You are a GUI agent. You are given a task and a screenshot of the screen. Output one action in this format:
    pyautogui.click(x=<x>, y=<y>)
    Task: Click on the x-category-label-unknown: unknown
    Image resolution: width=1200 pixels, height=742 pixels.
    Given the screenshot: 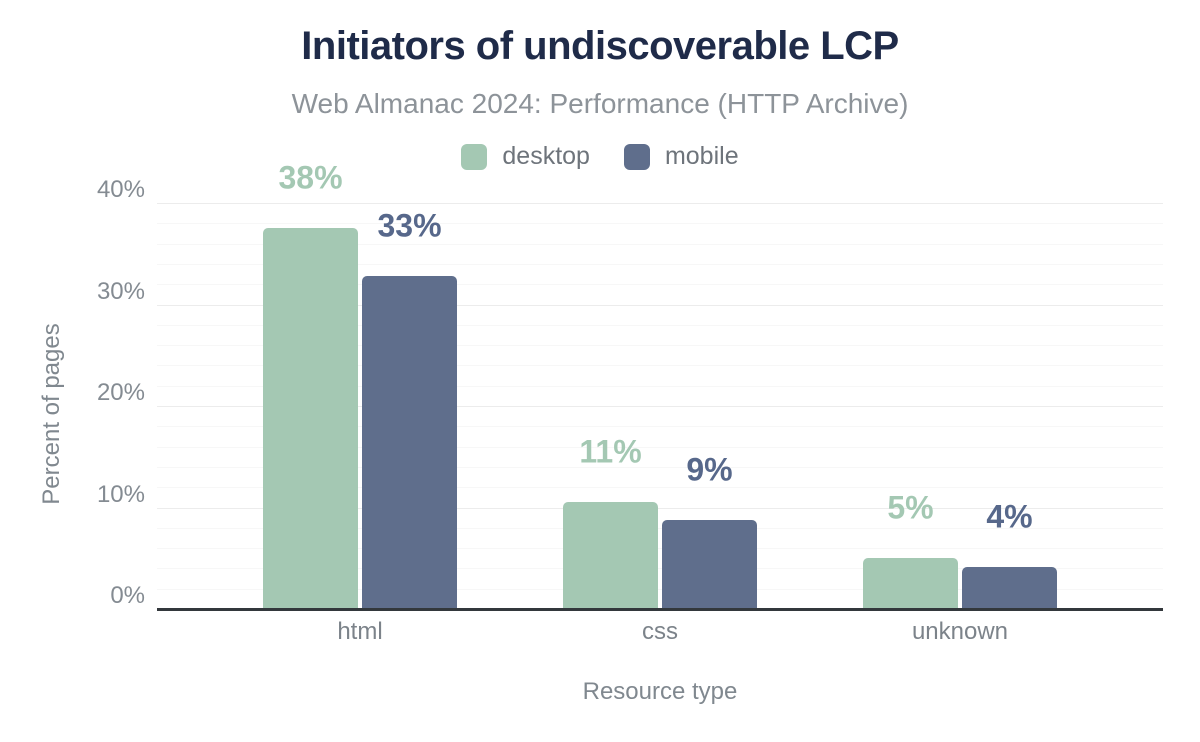 What is the action you would take?
    pyautogui.click(x=960, y=631)
    